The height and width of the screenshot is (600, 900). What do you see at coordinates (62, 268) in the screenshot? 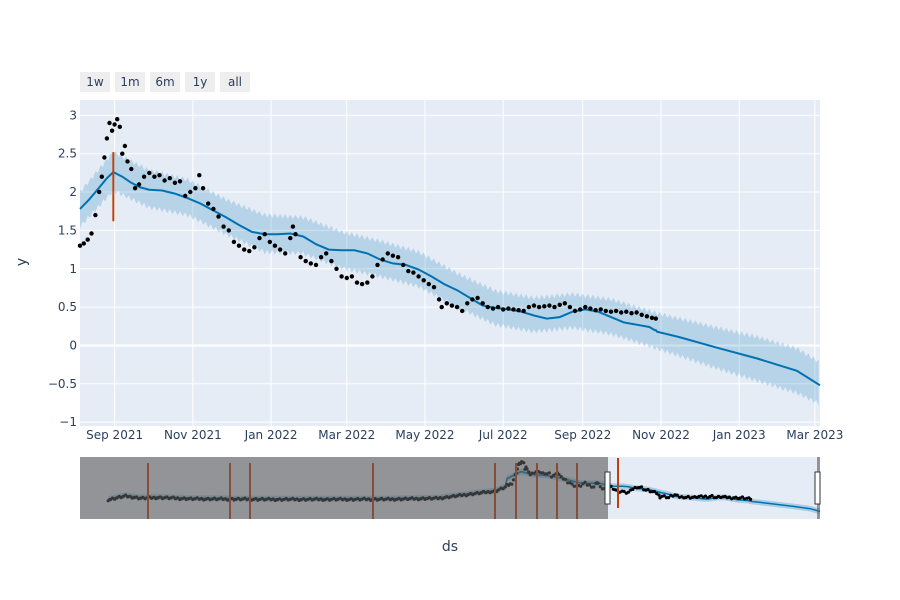
I see `y-axis-ticks: 3 2.5 2 1.5 1 0.5 0 −0.5 −1` at bounding box center [62, 268].